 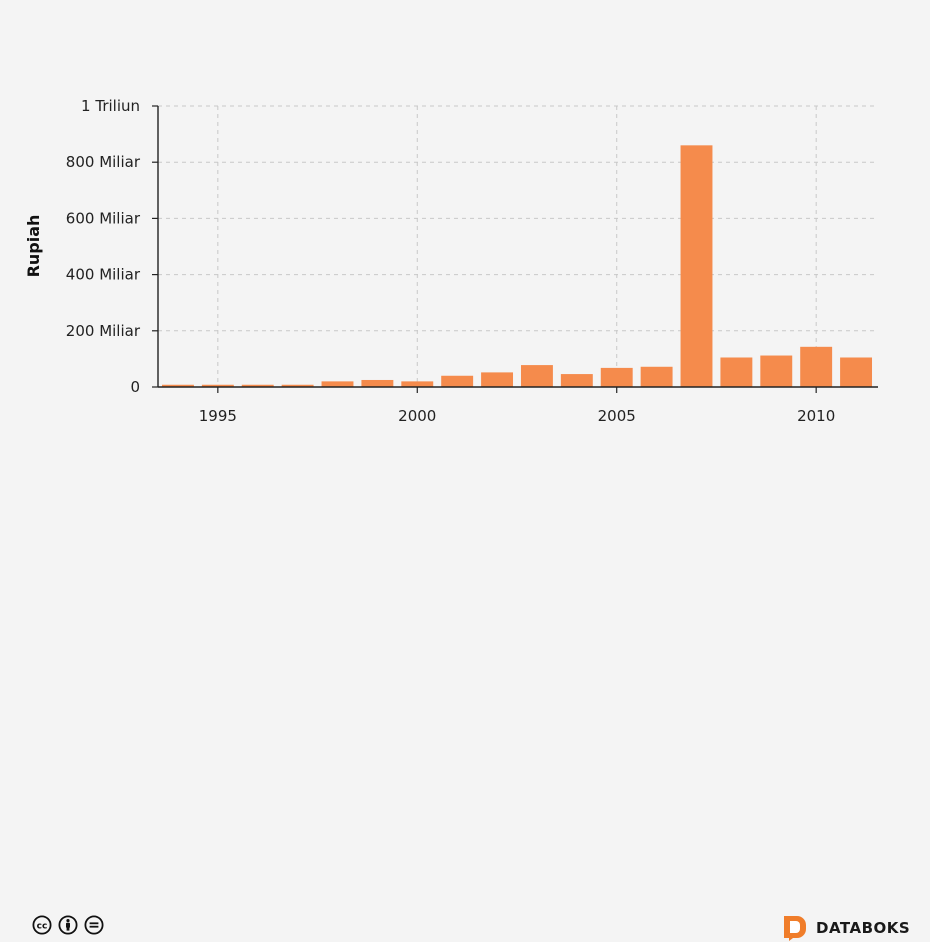 I want to click on bar-2001, so click(x=457, y=381).